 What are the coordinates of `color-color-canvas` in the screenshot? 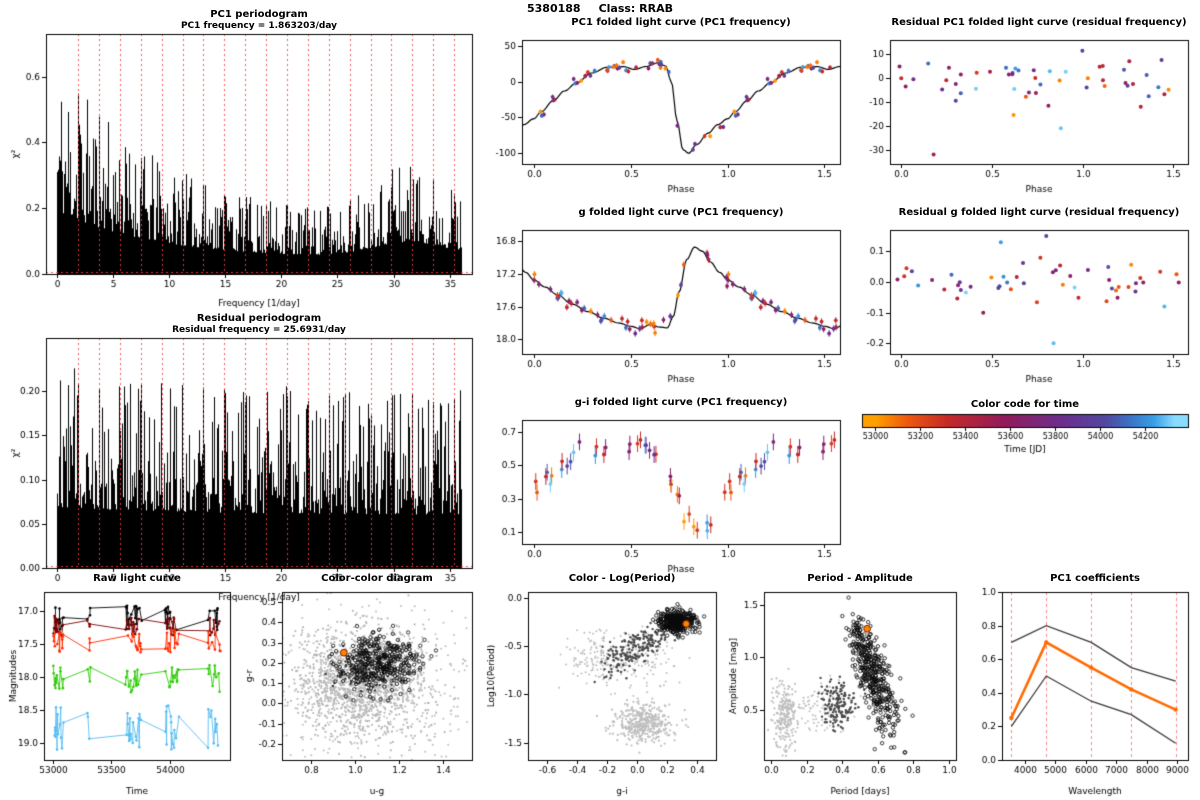 It's located at (360, 685).